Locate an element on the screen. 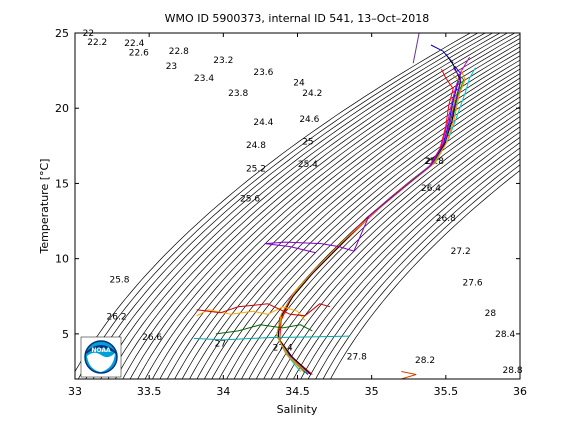 The height and width of the screenshot is (432, 576). x-tick-label: 33.5 is located at coordinates (149, 391).